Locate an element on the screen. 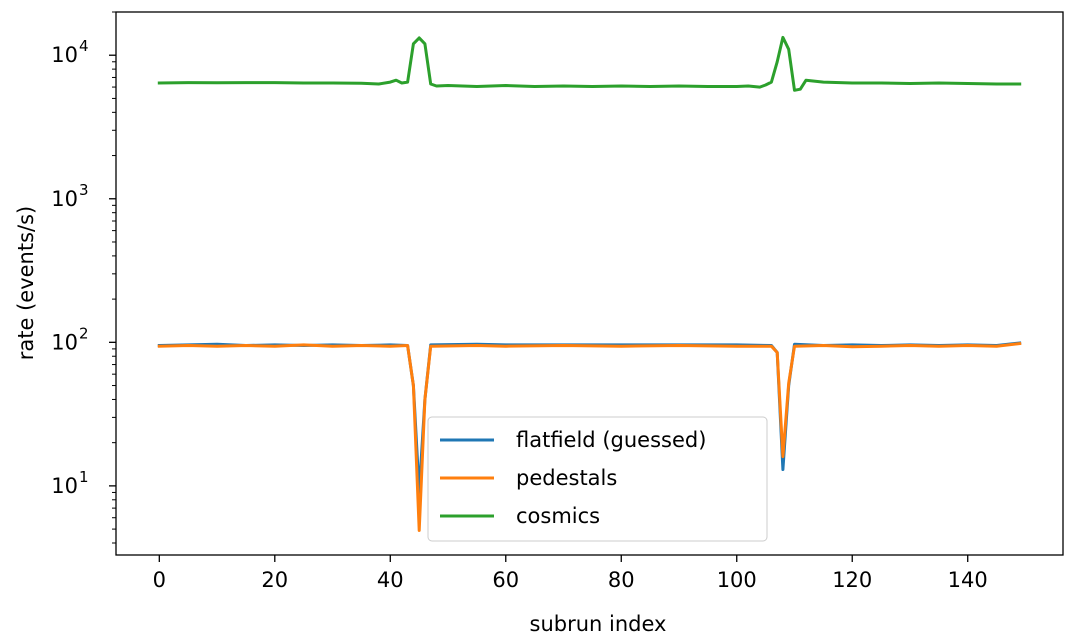 The height and width of the screenshot is (639, 1076). x-tick-label: 140 is located at coordinates (968, 580).